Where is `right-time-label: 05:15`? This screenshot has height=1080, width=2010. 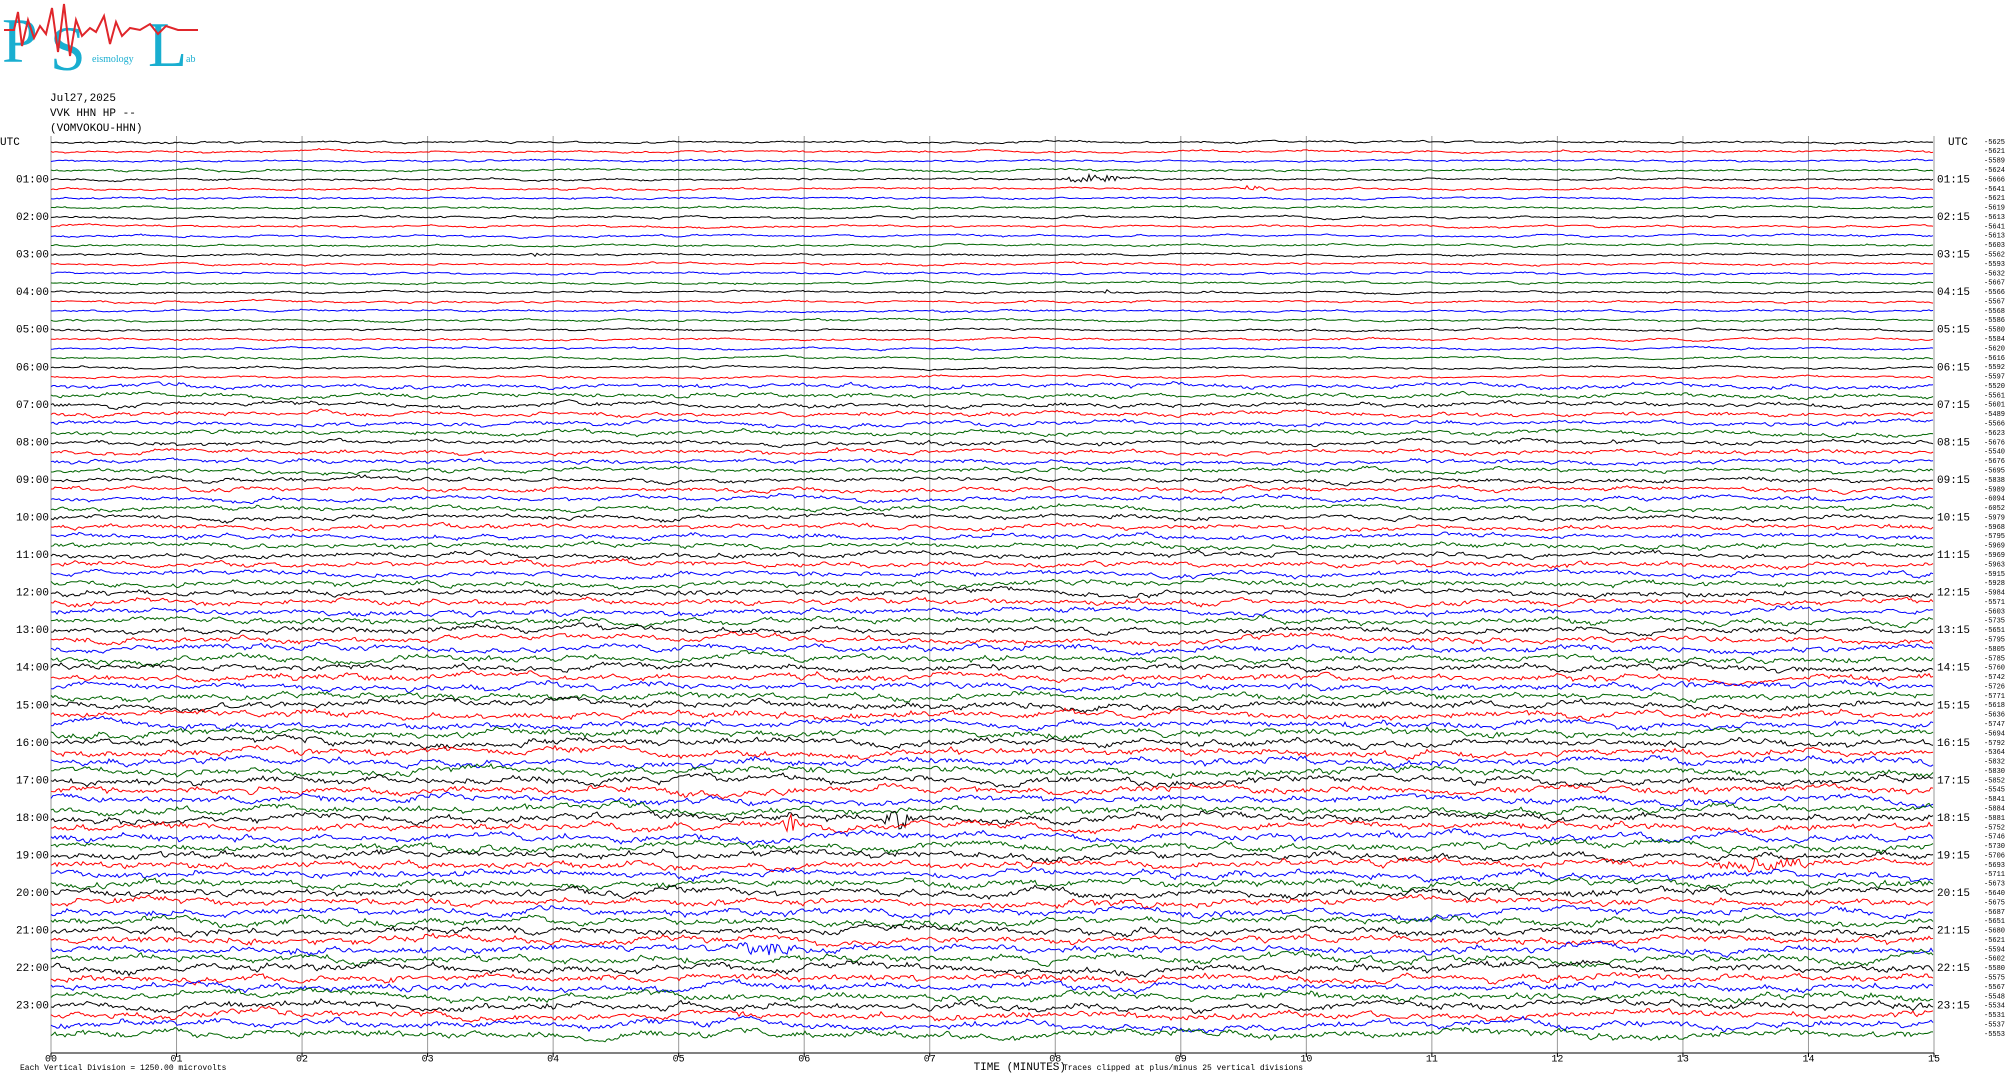 right-time-label: 05:15 is located at coordinates (1953, 331).